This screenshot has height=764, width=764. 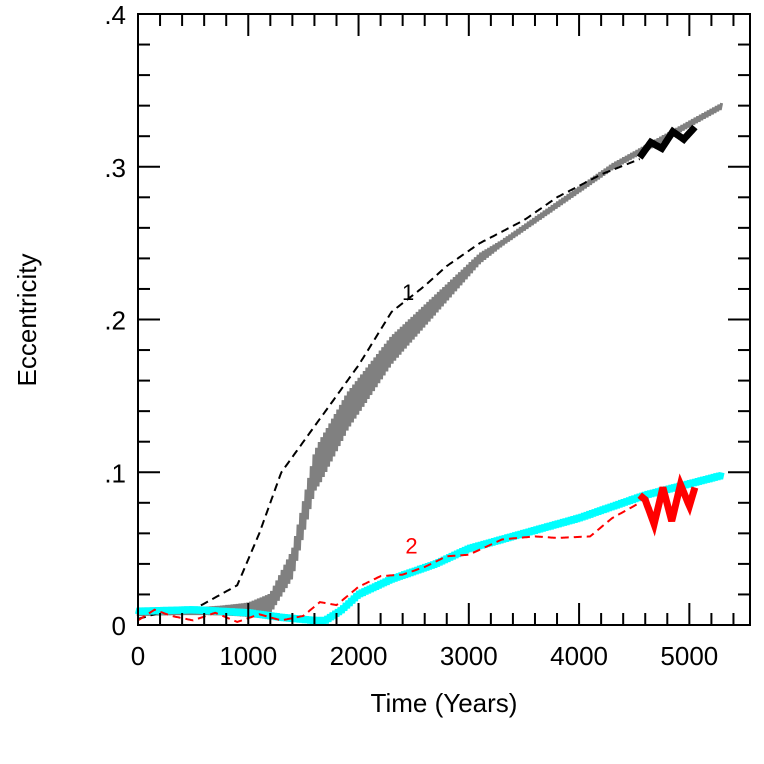 What do you see at coordinates (689, 656) in the screenshot?
I see `x-tick-label: 5000` at bounding box center [689, 656].